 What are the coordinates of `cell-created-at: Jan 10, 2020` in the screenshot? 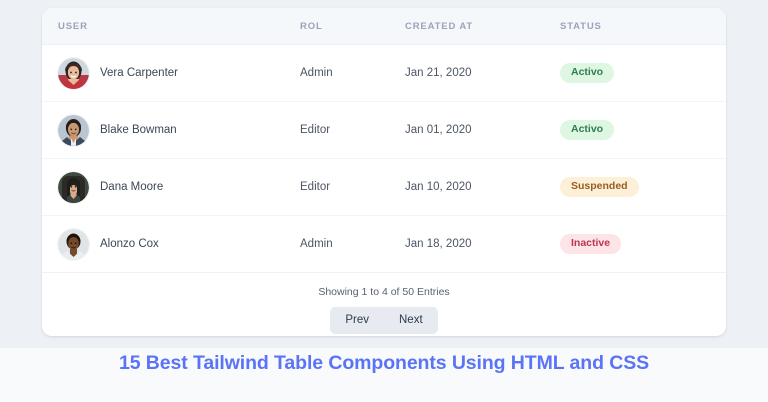 It's located at (438, 187).